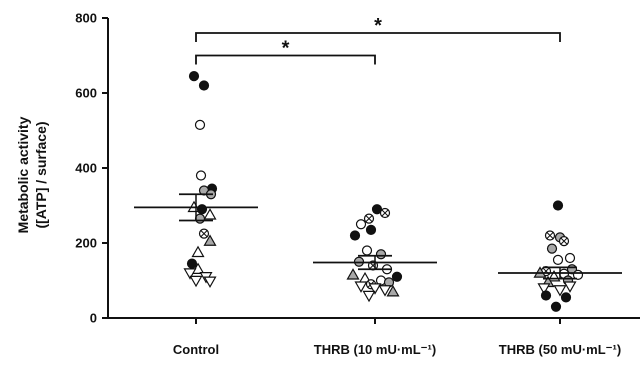 The width and height of the screenshot is (644, 365). What do you see at coordinates (375, 349) in the screenshot?
I see `x-tick-label: THRB (10 mU·mL⁻¹)` at bounding box center [375, 349].